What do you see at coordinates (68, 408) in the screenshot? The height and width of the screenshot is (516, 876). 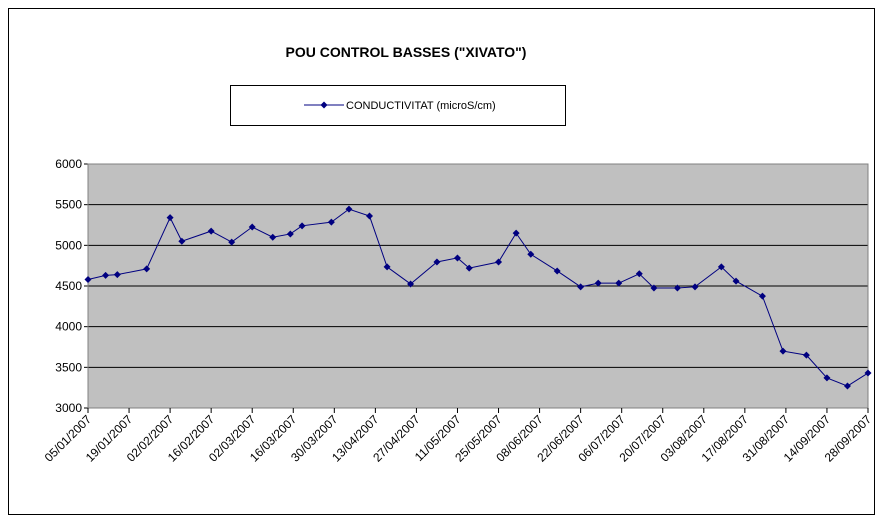 I see `y-tick-label: 3000` at bounding box center [68, 408].